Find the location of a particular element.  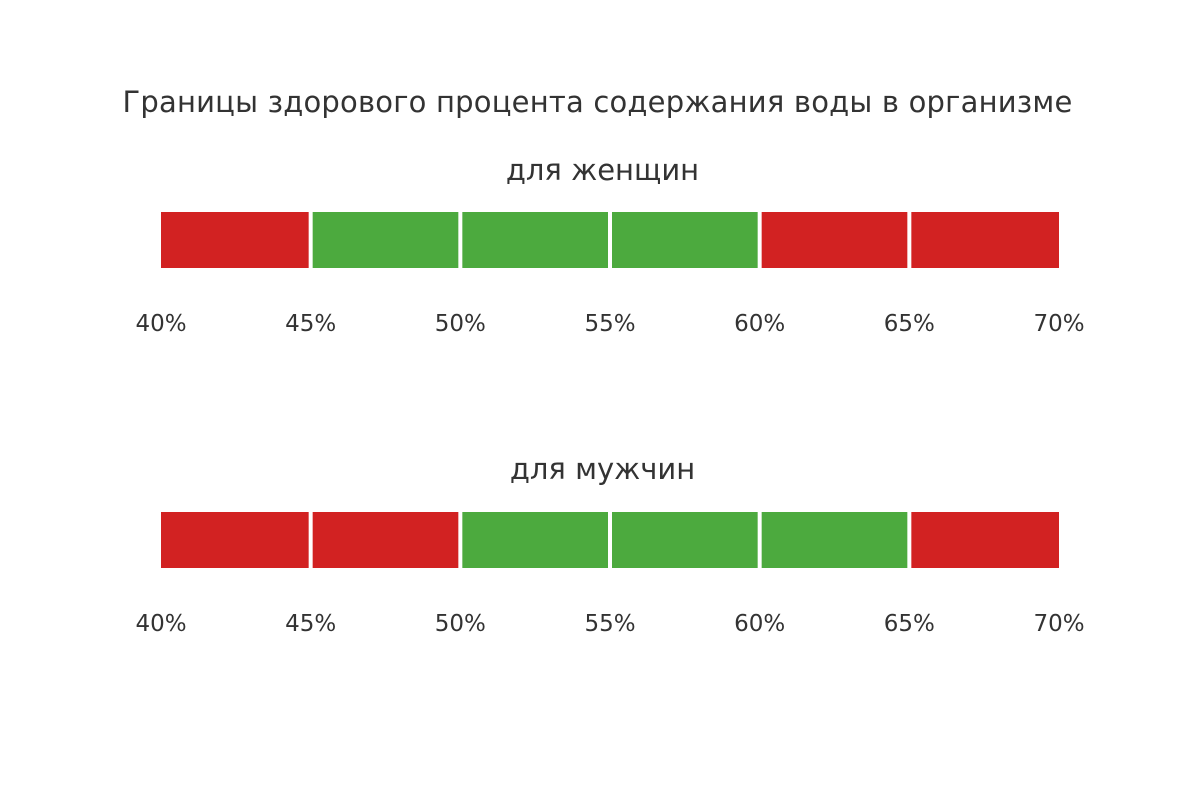

women-tick-label: 45% is located at coordinates (310, 324).